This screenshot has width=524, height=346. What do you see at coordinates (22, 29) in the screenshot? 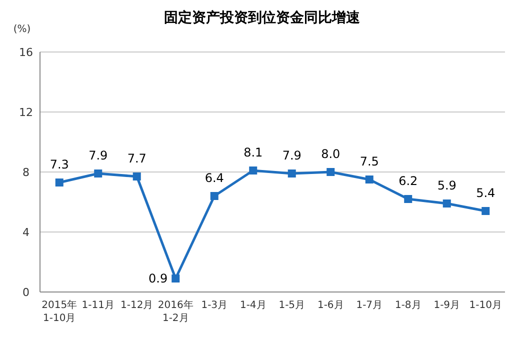
I see `y-axis-title: (%)` at bounding box center [22, 29].